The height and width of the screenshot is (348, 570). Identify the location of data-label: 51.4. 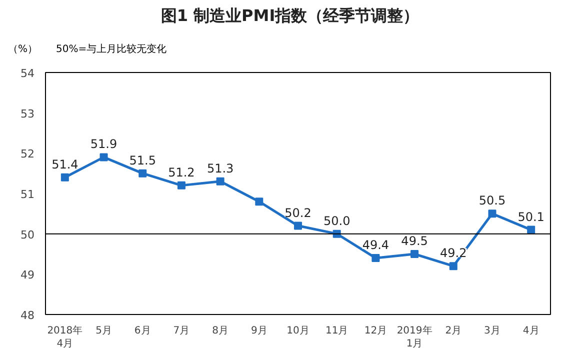
(65, 164).